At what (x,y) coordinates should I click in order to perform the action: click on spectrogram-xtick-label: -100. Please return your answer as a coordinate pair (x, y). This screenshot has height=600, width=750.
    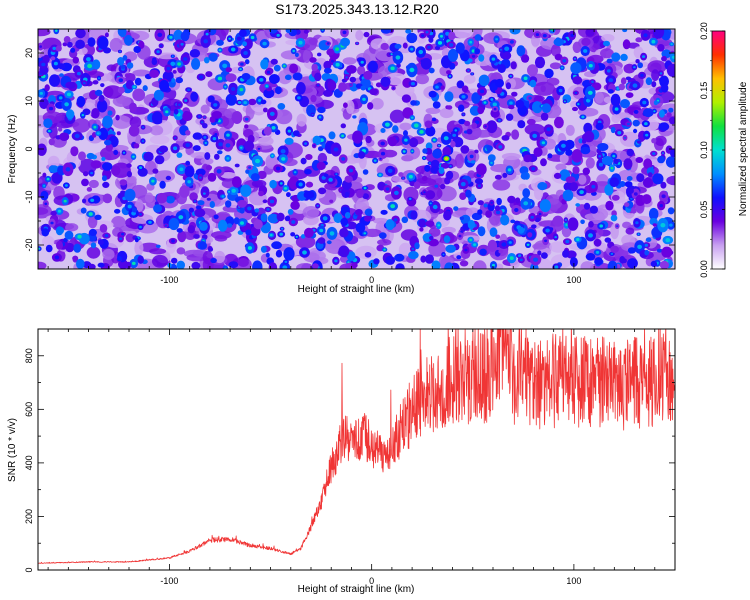
    Looking at the image, I should click on (169, 280).